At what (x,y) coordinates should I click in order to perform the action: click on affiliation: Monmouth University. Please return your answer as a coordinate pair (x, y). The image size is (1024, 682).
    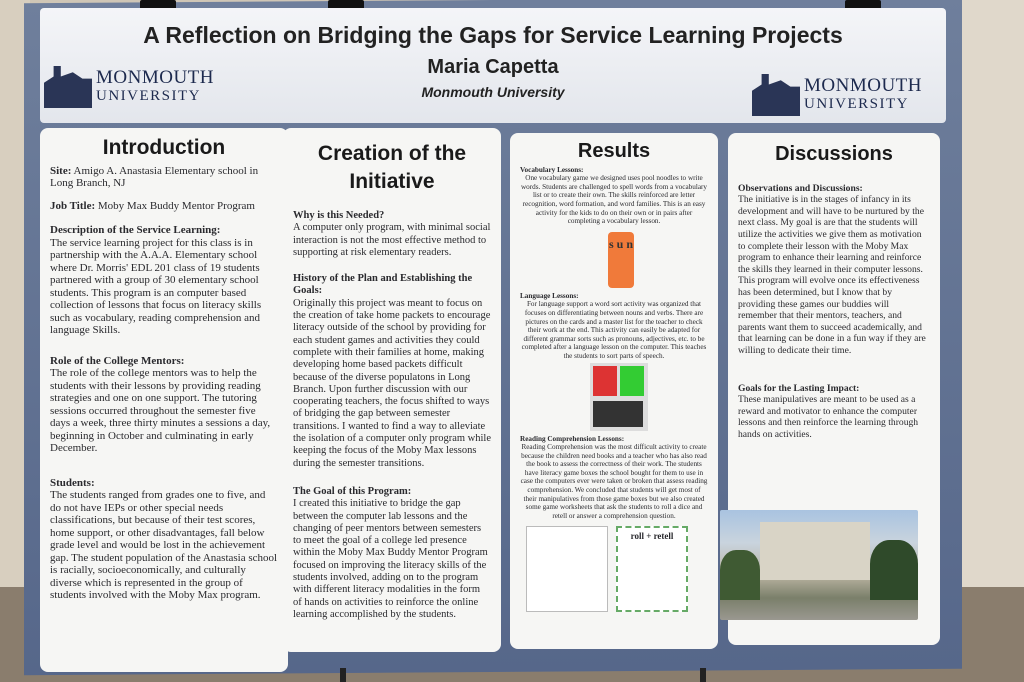
    Looking at the image, I should click on (493, 92).